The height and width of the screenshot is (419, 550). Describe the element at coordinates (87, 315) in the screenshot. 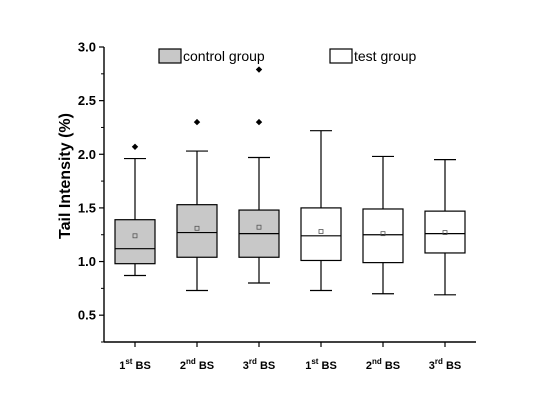

I see `y-tick-label: 0.5` at that location.